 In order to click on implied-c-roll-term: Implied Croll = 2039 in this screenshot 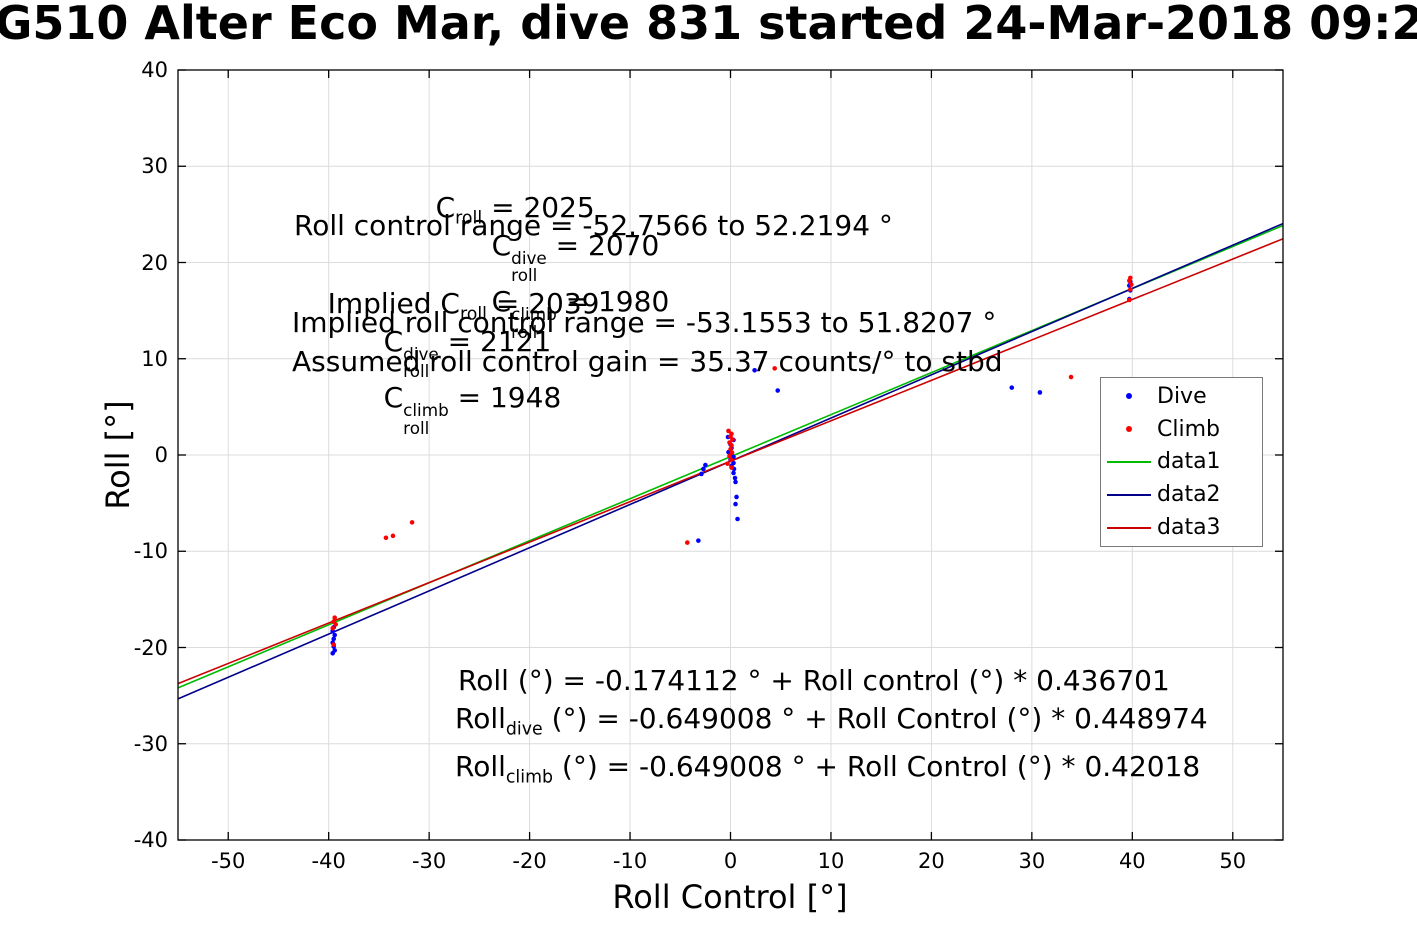, I will do `click(463, 306)`.